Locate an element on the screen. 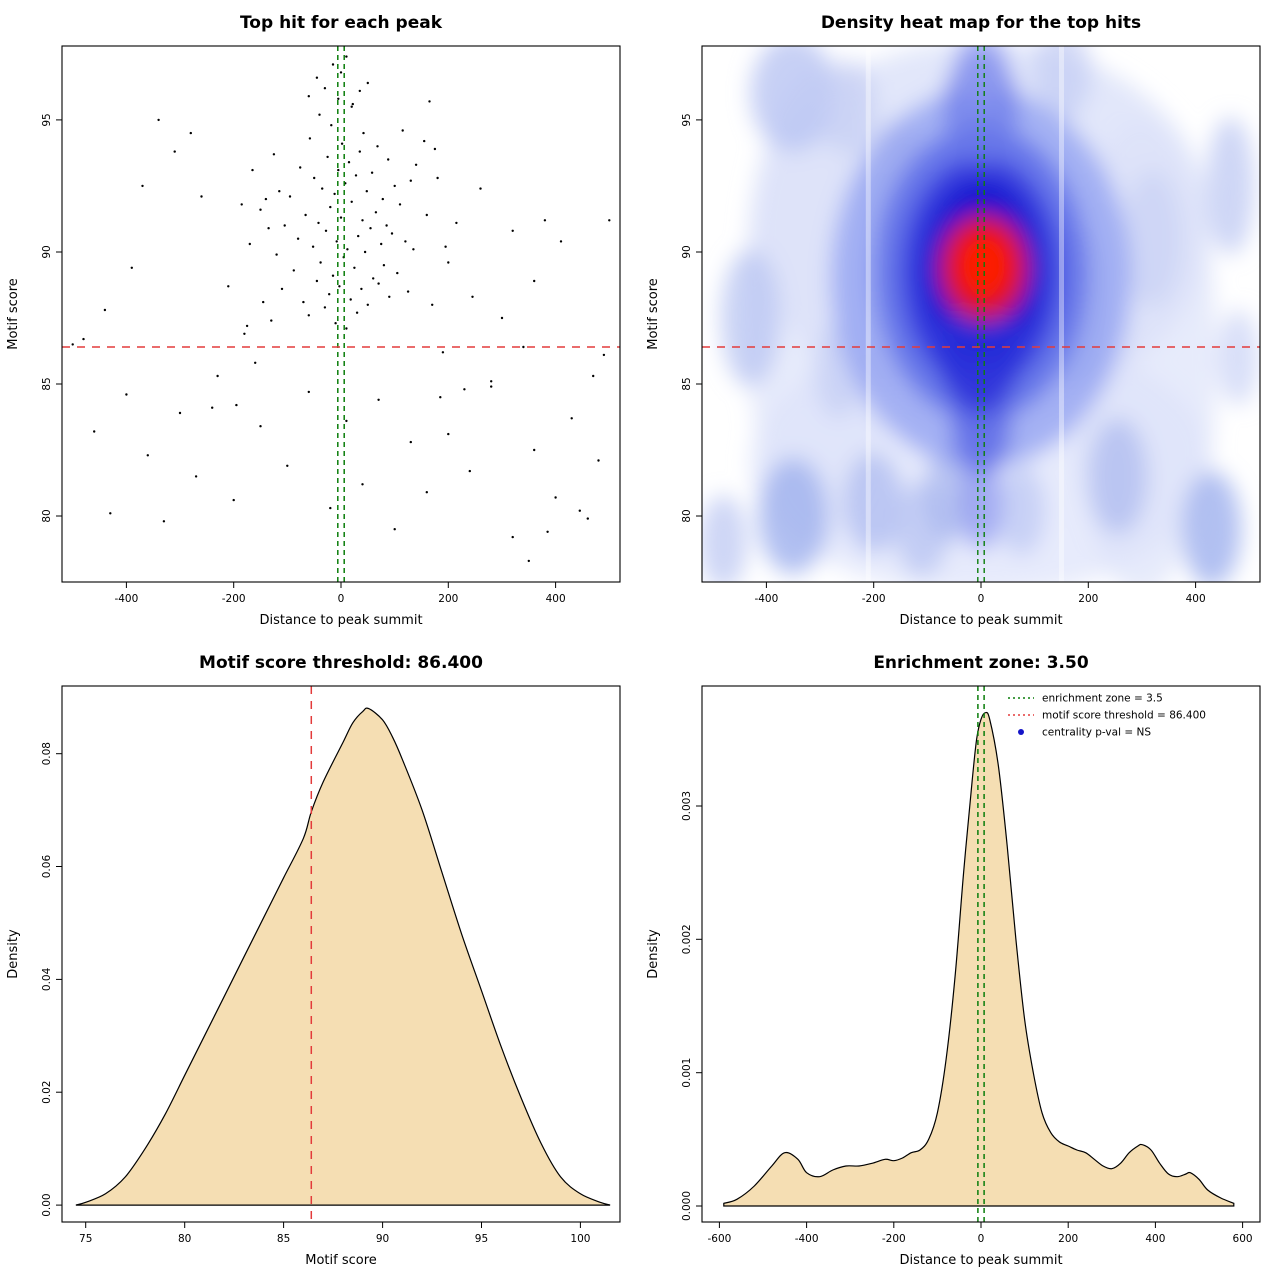 The width and height of the screenshot is (1280, 1280). x-tick-label: -200 is located at coordinates (874, 599).